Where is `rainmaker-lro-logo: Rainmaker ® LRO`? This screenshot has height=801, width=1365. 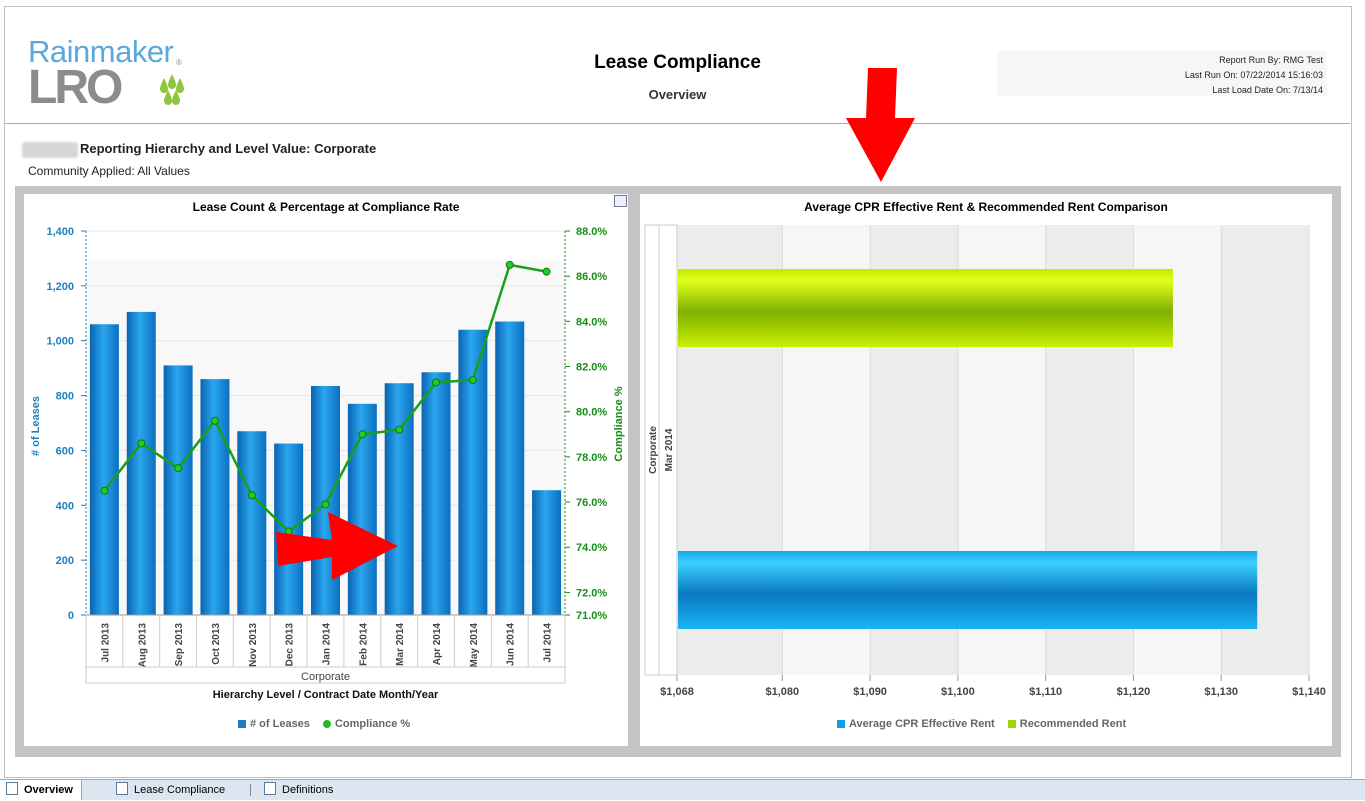
rainmaker-lro-logo: Rainmaker ® LRO is located at coordinates (108, 74).